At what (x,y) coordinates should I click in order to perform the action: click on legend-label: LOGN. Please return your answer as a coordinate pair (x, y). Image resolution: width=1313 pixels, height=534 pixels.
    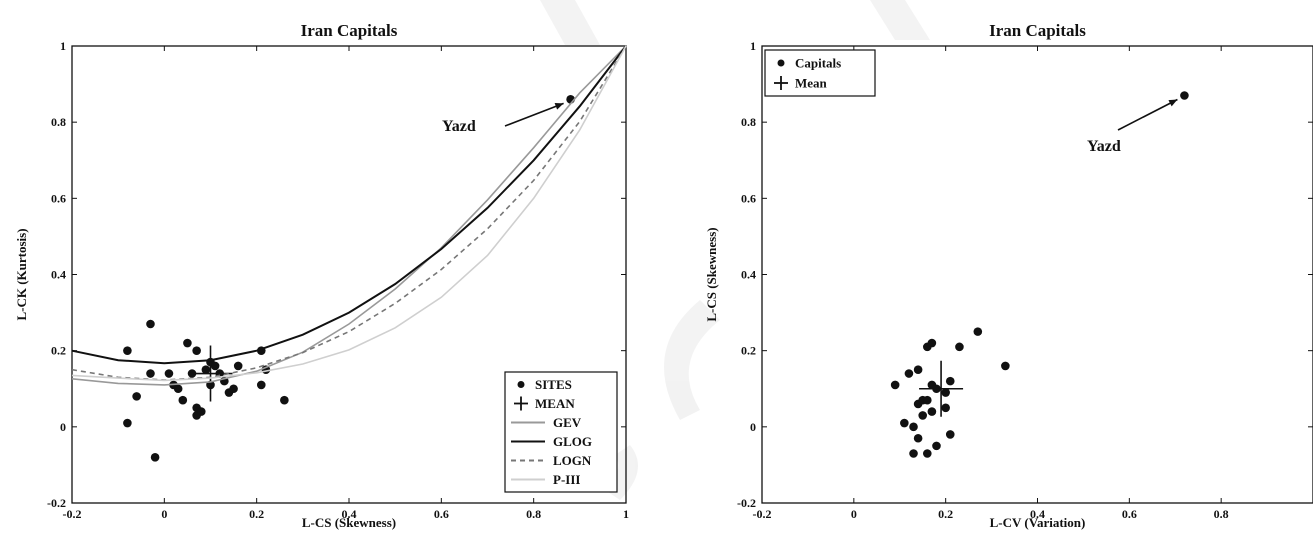
    Looking at the image, I should click on (572, 460).